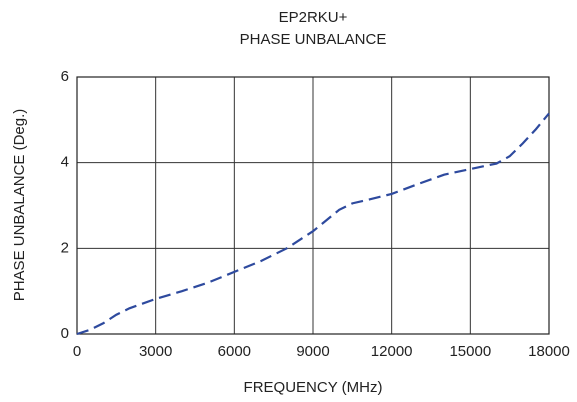 This screenshot has width=577, height=402. Describe the element at coordinates (65, 333) in the screenshot. I see `y-tick-label: 0` at that location.